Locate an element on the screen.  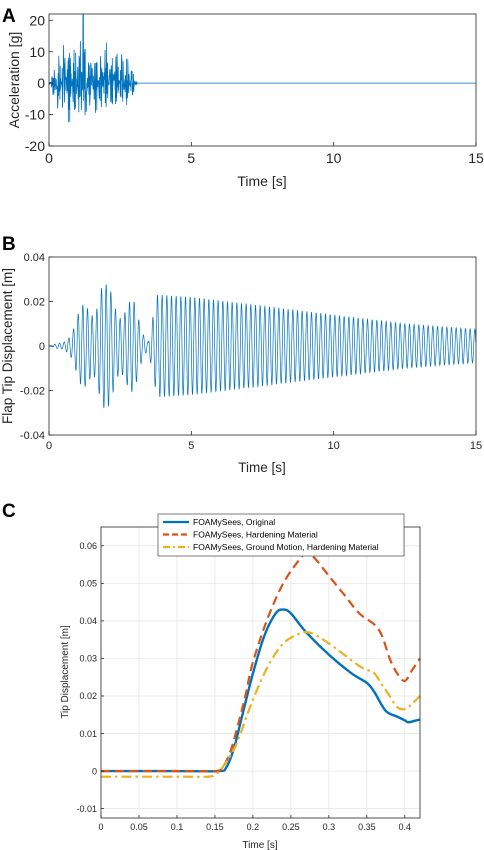
flap-tip-displacement-series is located at coordinates (262, 346).